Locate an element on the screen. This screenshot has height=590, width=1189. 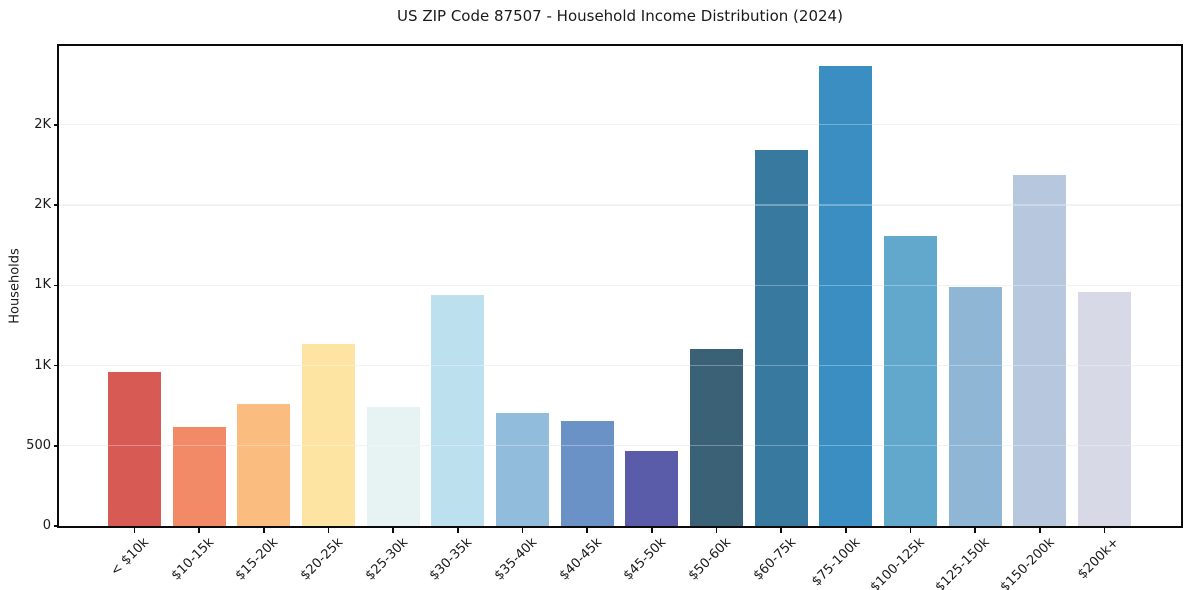
x-axis-tick-label: $150-200k is located at coordinates (1027, 562).